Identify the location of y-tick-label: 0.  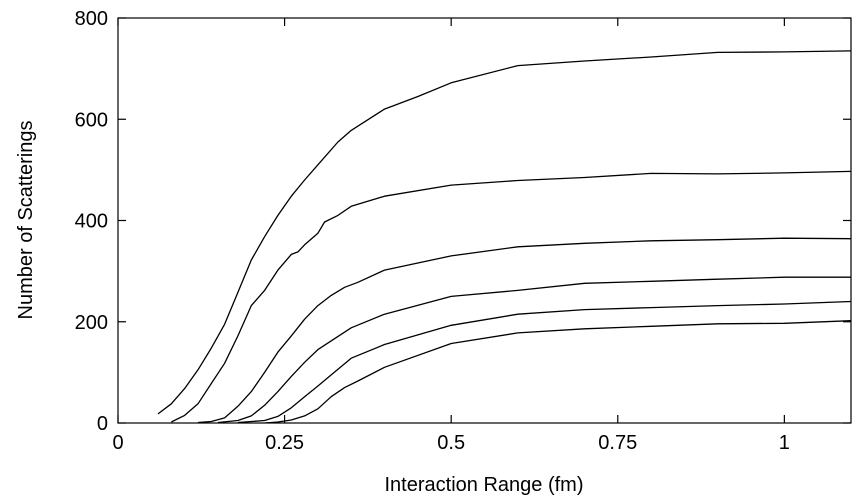
(102, 424).